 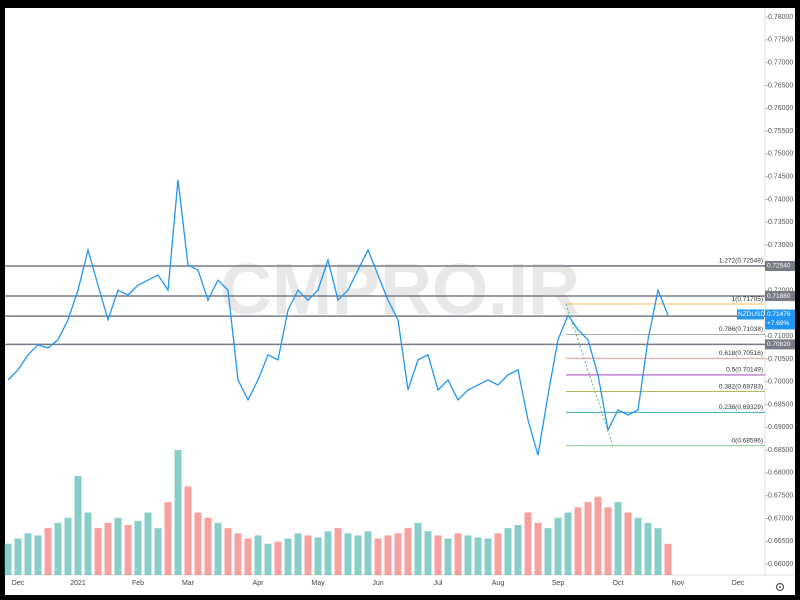 What do you see at coordinates (188, 583) in the screenshot?
I see `x-tick-label: Mar` at bounding box center [188, 583].